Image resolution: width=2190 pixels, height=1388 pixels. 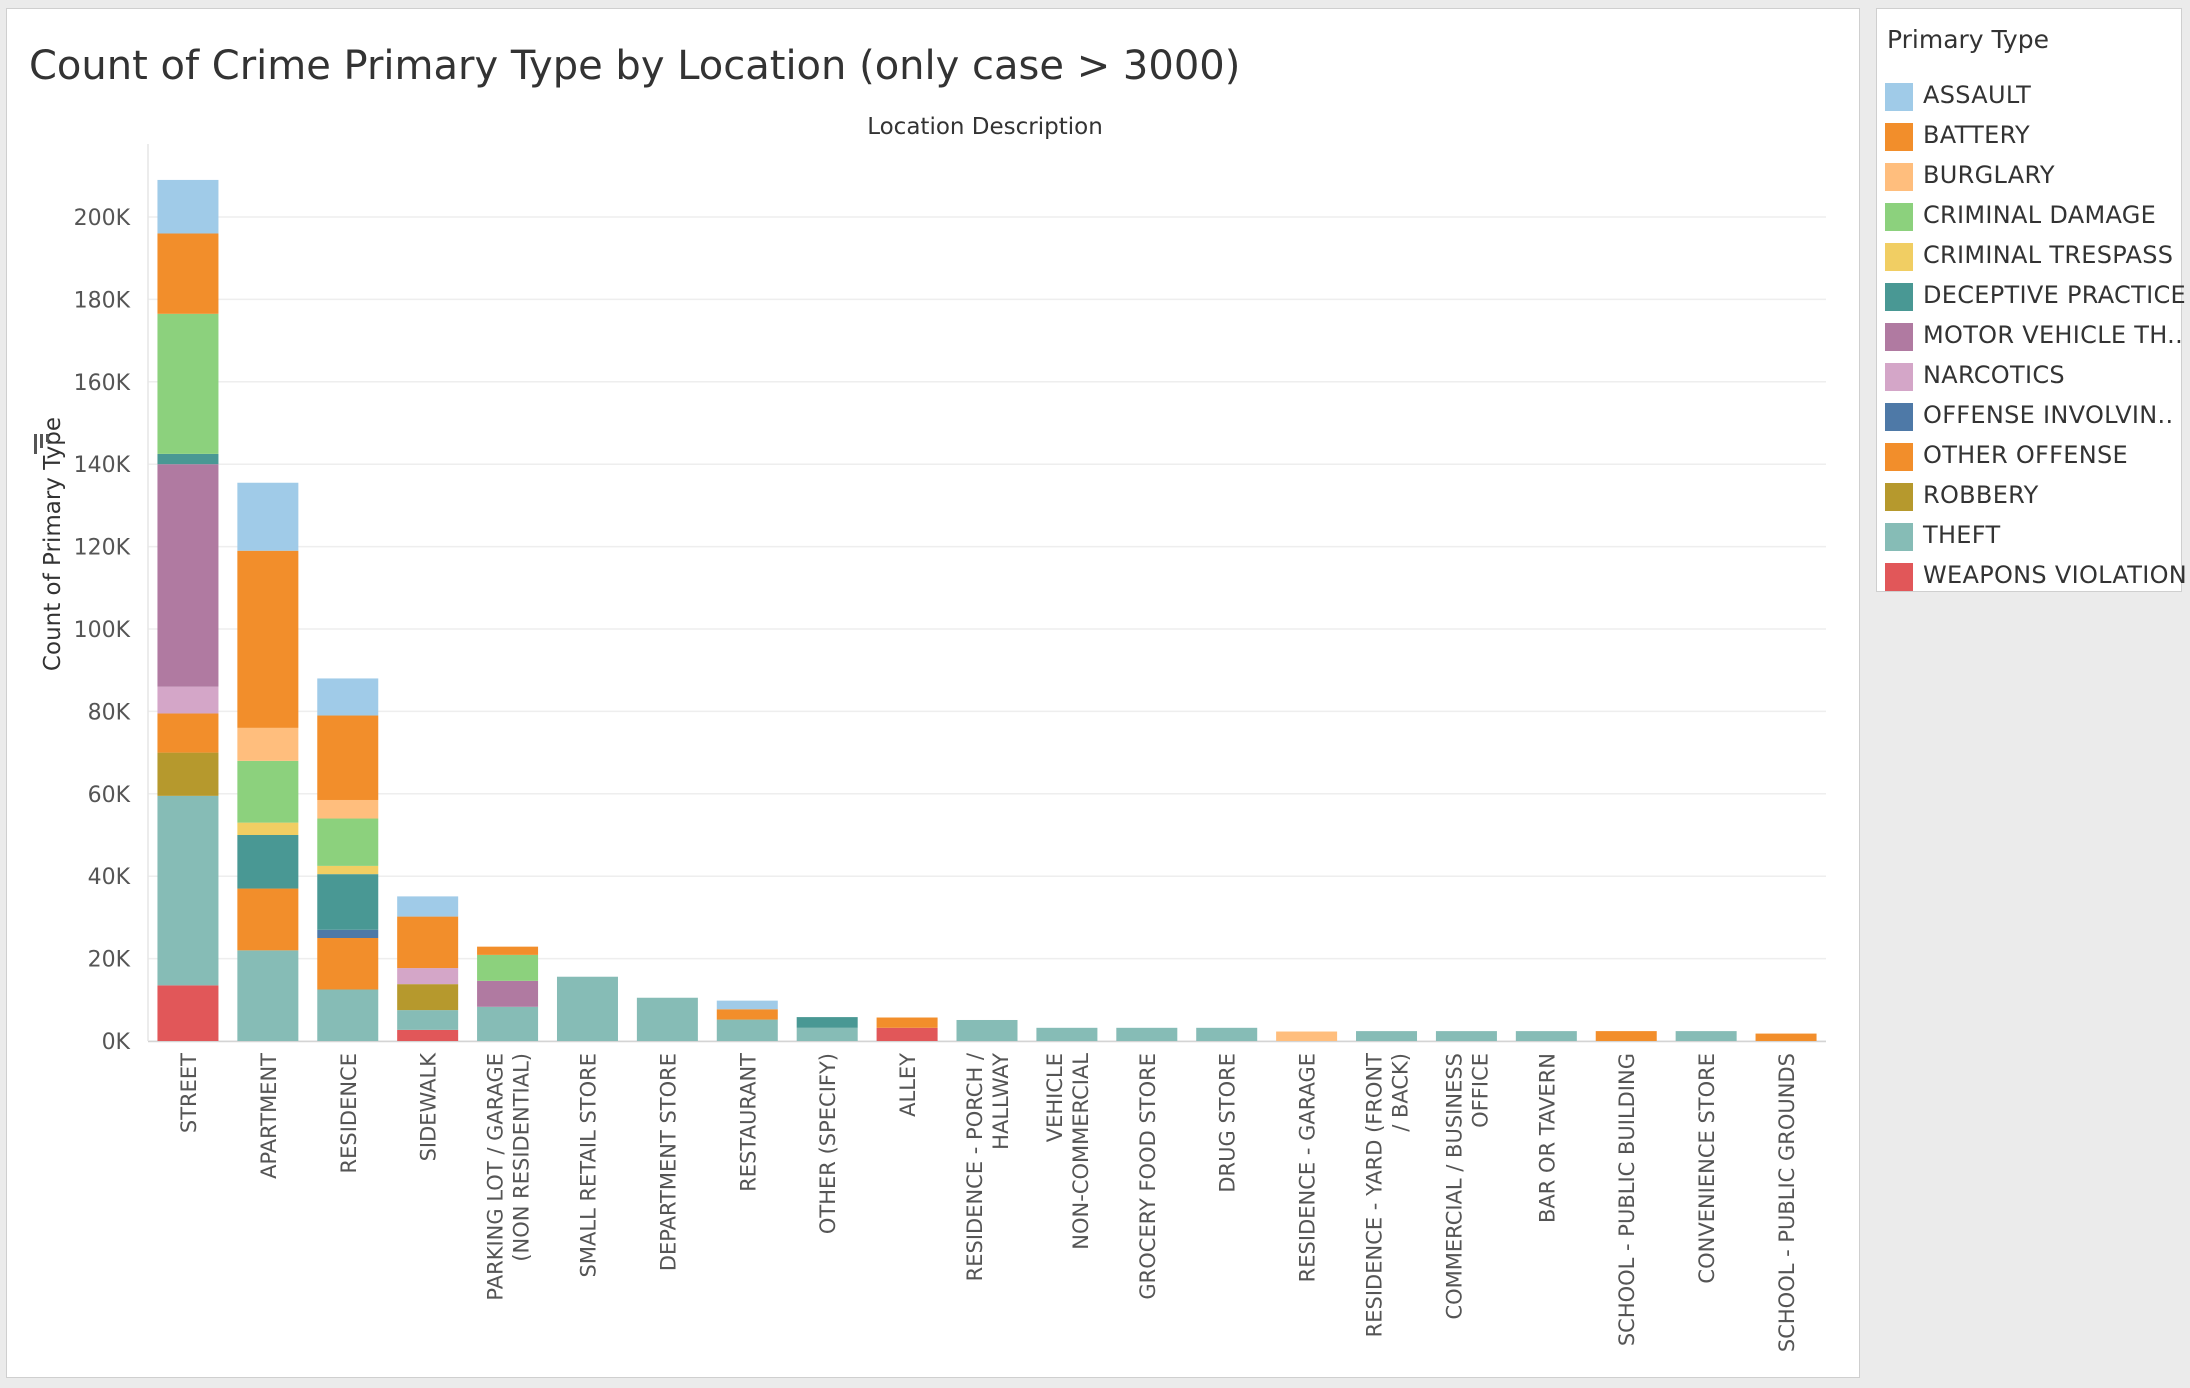 I want to click on x-tick-label-line: / BACK), so click(x=1401, y=1092).